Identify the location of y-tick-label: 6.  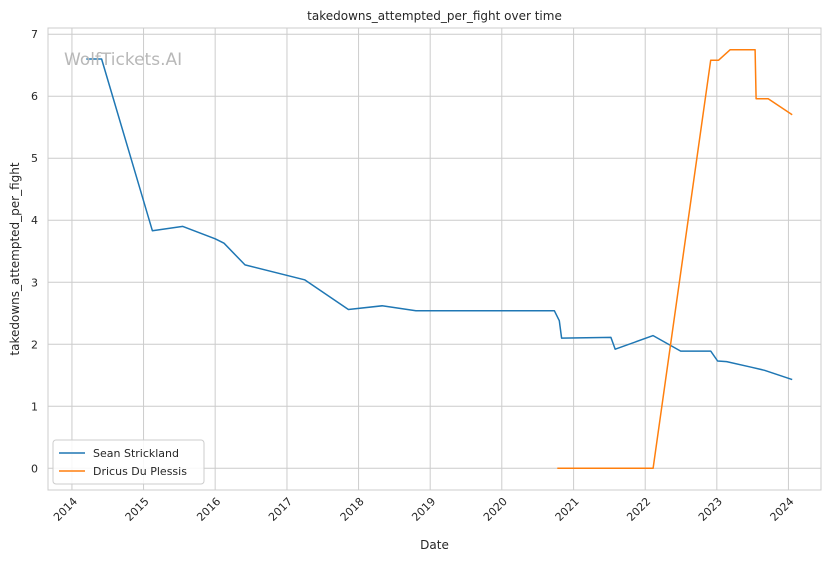
(34, 96).